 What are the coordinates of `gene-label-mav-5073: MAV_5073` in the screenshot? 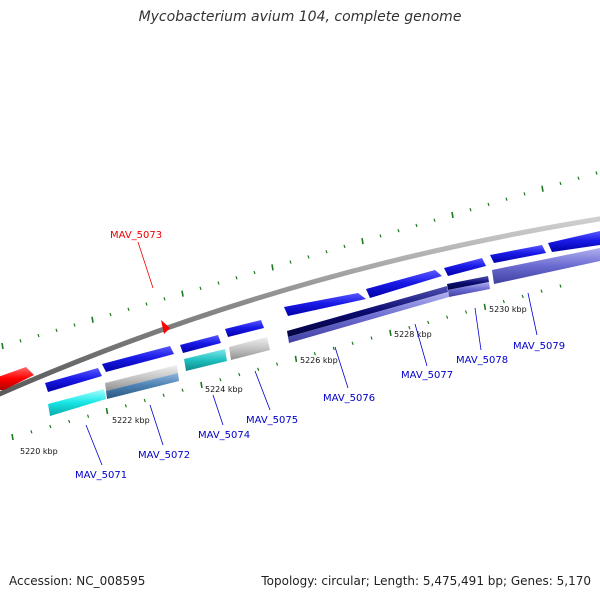 It's located at (136, 235).